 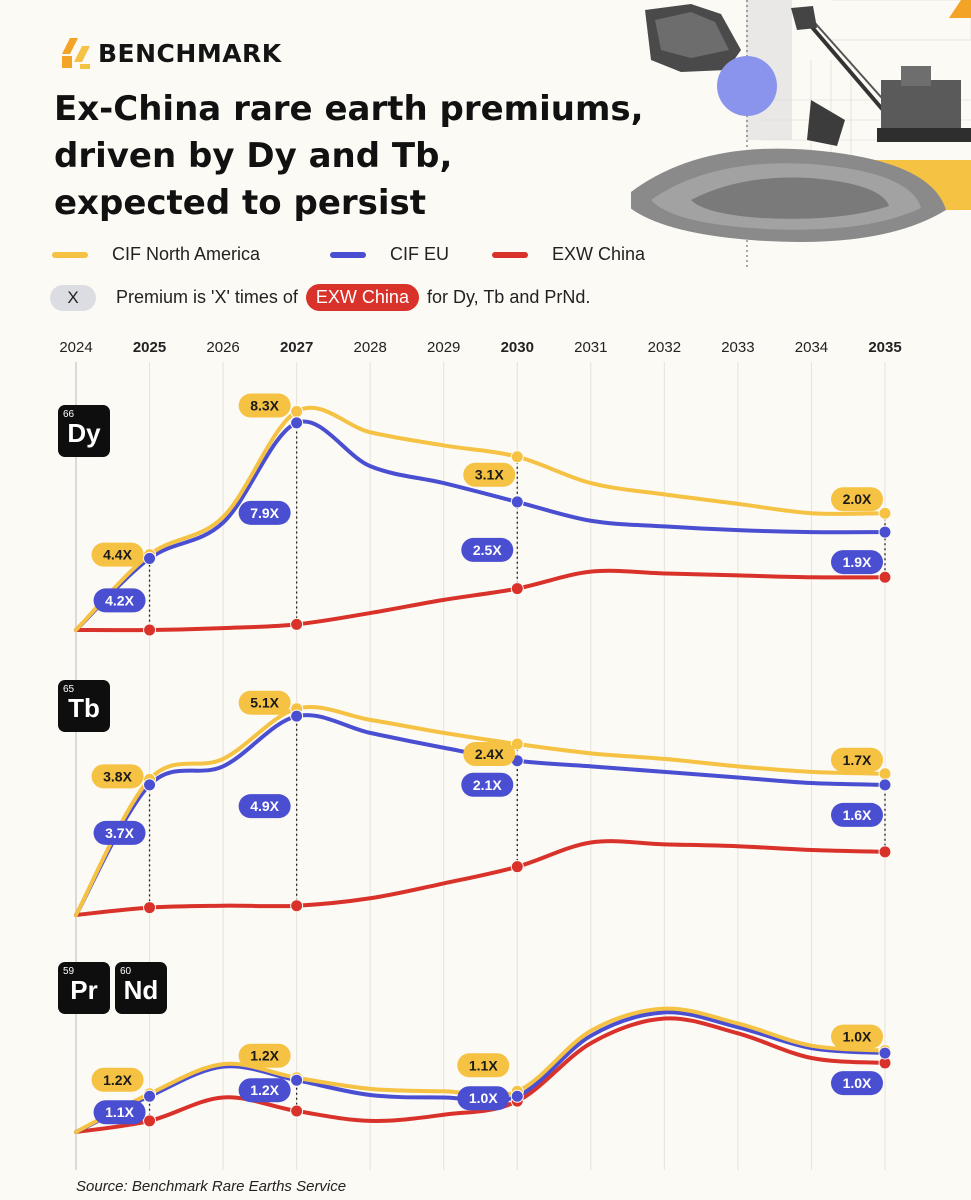 I want to click on premium-label-eu: 2.1X, so click(x=487, y=785).